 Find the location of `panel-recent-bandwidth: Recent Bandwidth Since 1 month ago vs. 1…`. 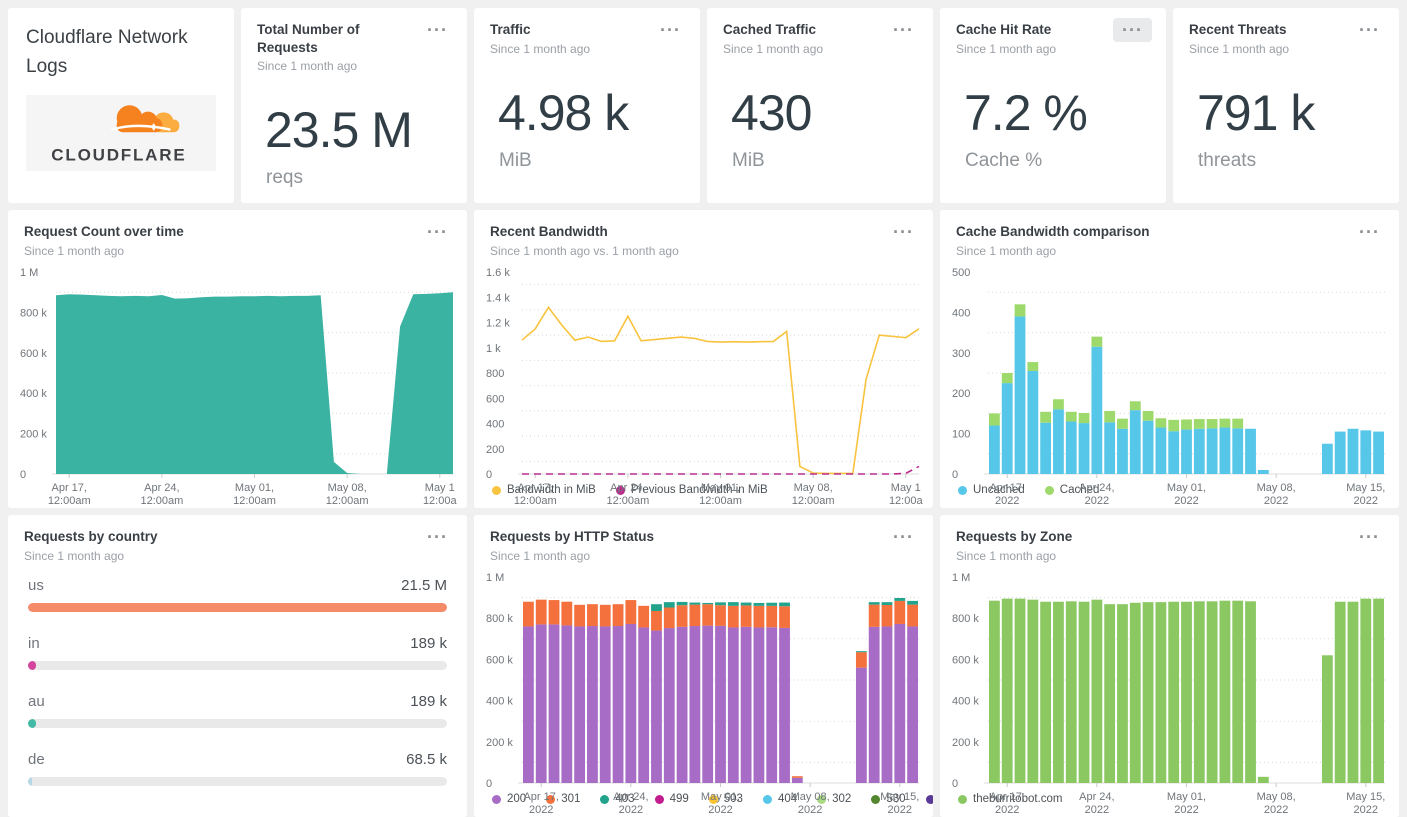

panel-recent-bandwidth: Recent Bandwidth Since 1 month ago vs. 1… is located at coordinates (703, 359).